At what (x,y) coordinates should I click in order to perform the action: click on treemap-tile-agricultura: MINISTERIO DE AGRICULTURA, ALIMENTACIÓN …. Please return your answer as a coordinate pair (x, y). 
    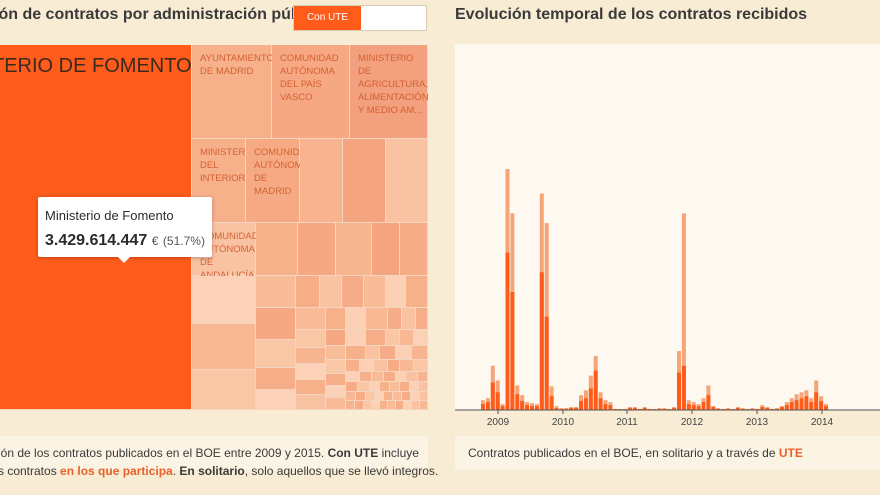
    Looking at the image, I should click on (389, 92).